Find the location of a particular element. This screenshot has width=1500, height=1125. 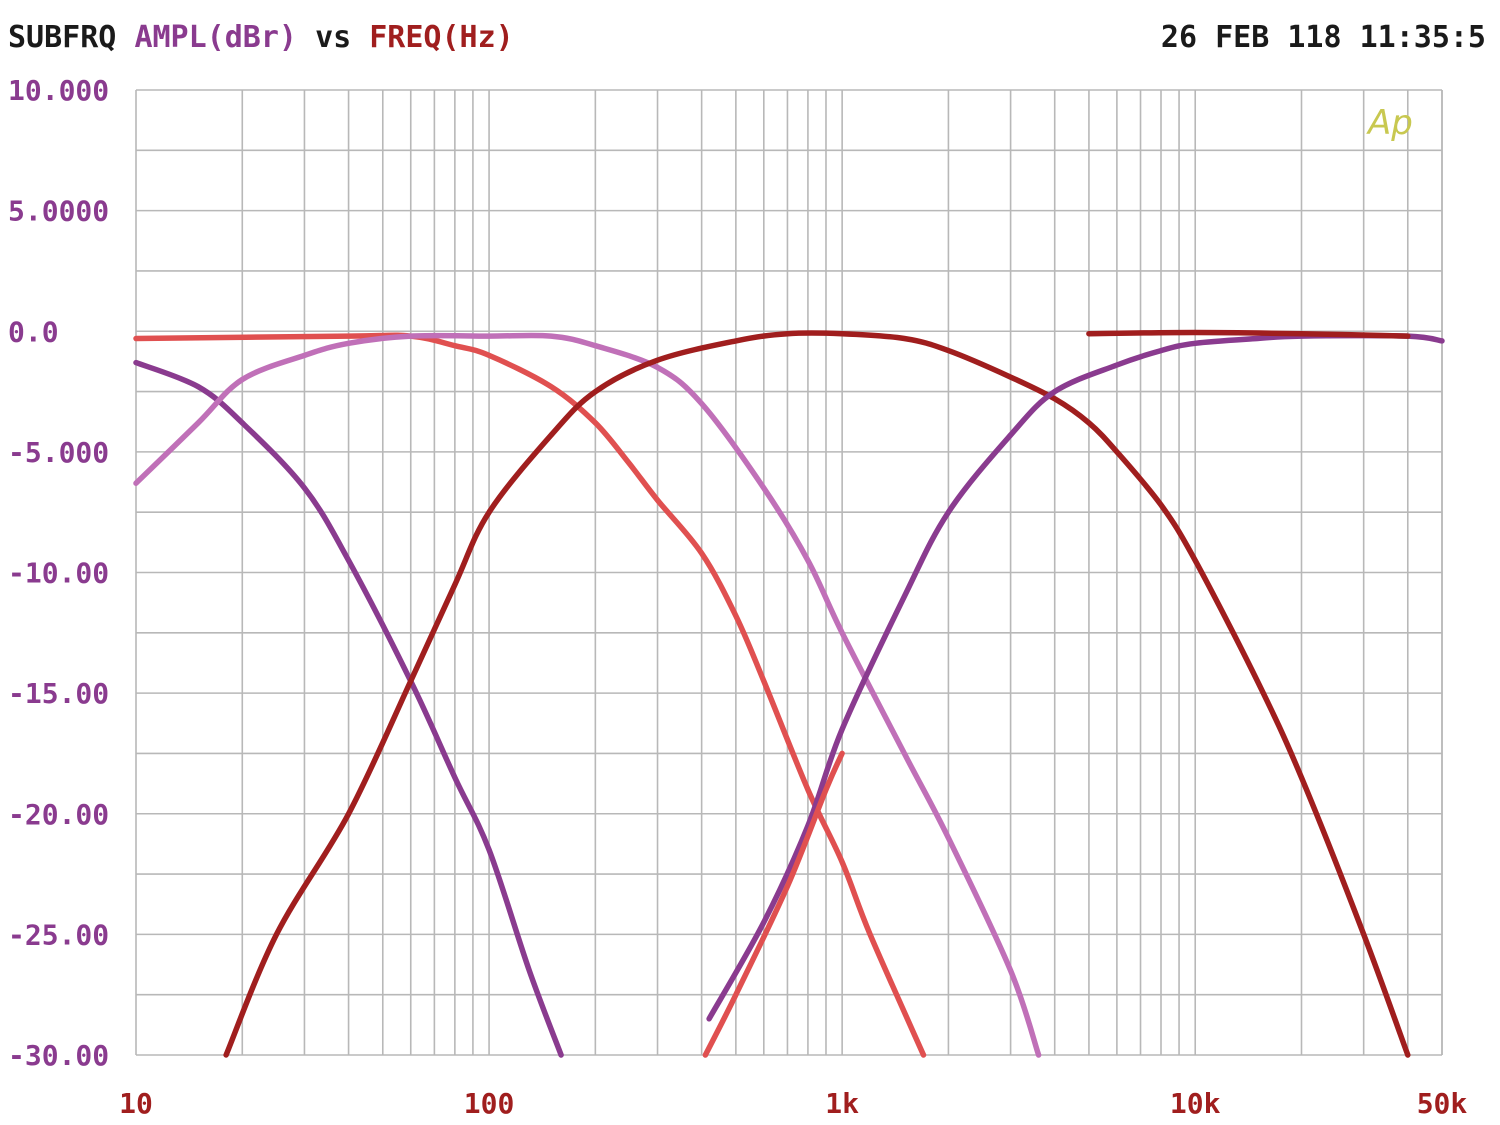

y-tick-label: 5.0000 is located at coordinates (58, 211).